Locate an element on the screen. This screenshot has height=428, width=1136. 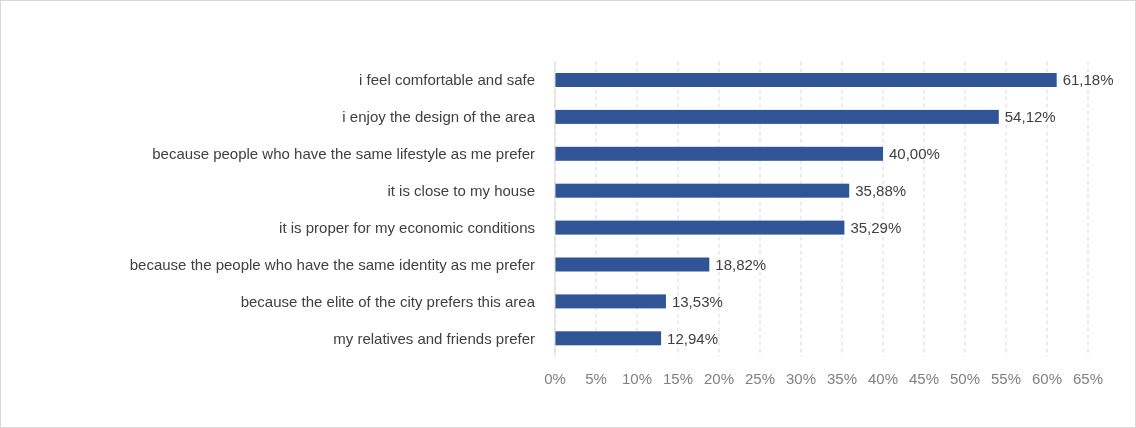
x-tick-label: 25% is located at coordinates (760, 378).